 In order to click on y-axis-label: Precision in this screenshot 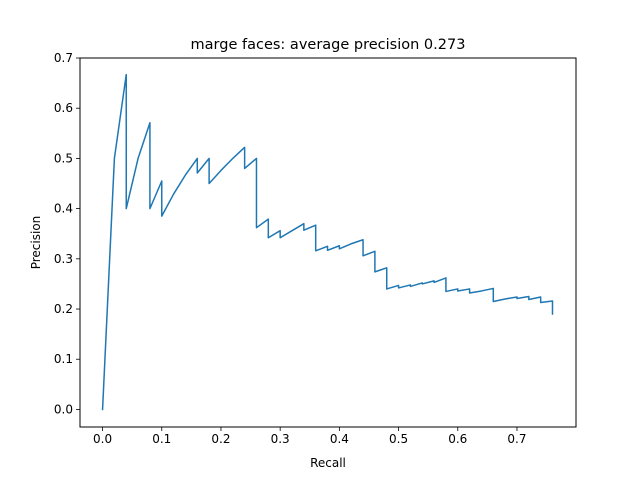, I will do `click(36, 243)`.